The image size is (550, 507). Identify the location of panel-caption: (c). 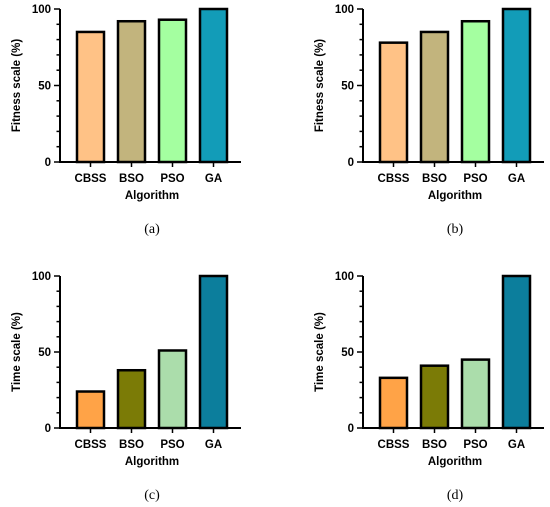
(152, 495).